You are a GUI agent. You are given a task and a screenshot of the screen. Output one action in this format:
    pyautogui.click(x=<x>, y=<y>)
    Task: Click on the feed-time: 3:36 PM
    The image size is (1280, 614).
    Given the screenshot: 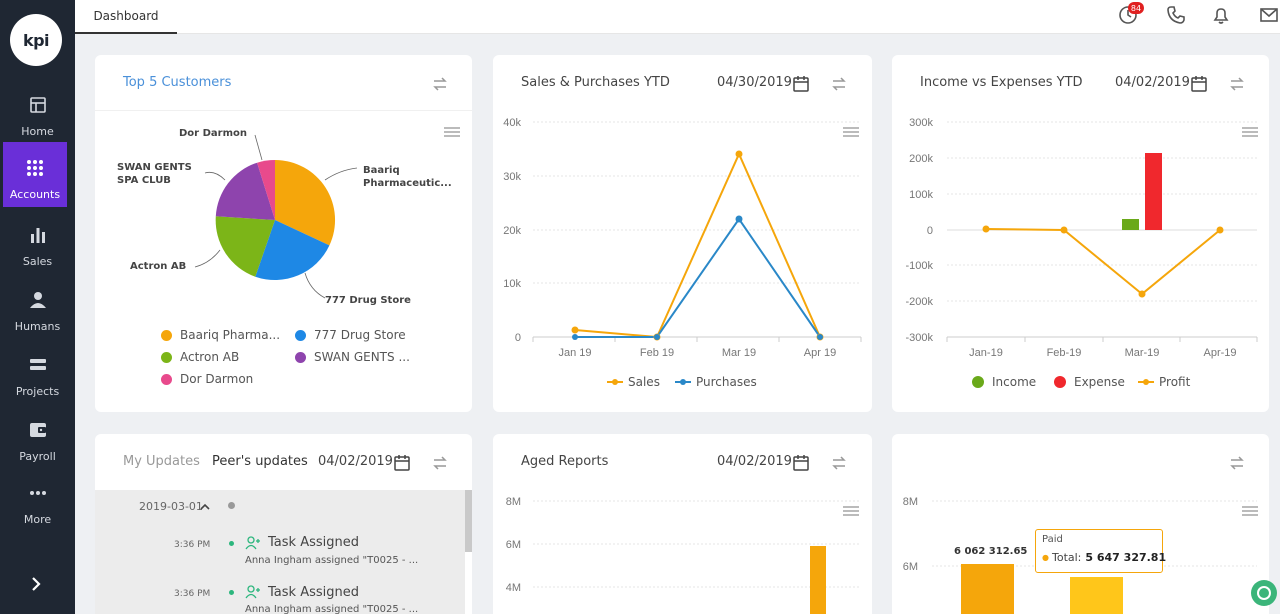 What is the action you would take?
    pyautogui.click(x=192, y=594)
    